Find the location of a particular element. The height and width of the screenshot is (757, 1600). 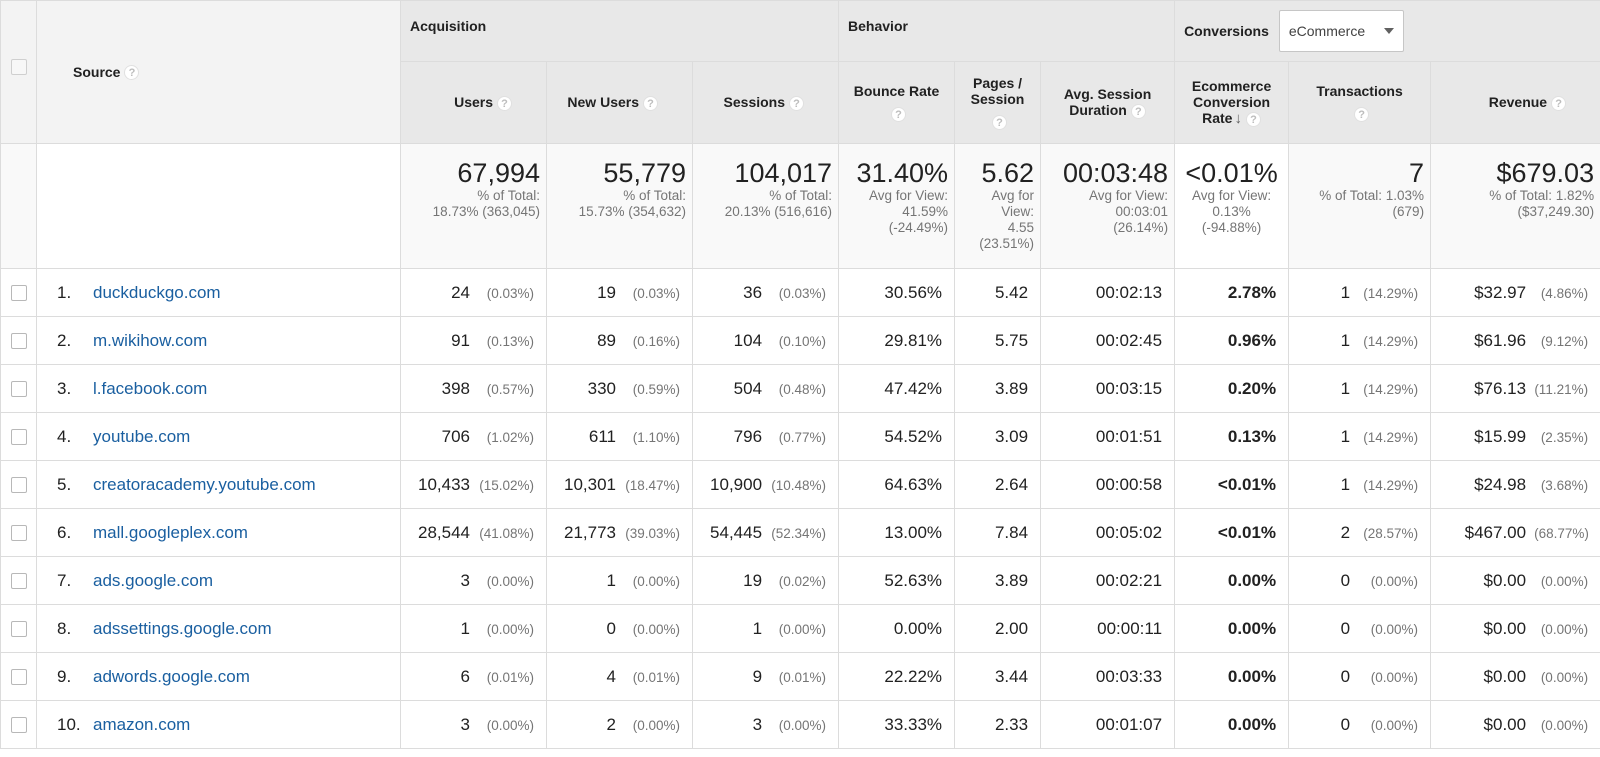

sessions-cell: 3 (0.00%) is located at coordinates (765, 724).